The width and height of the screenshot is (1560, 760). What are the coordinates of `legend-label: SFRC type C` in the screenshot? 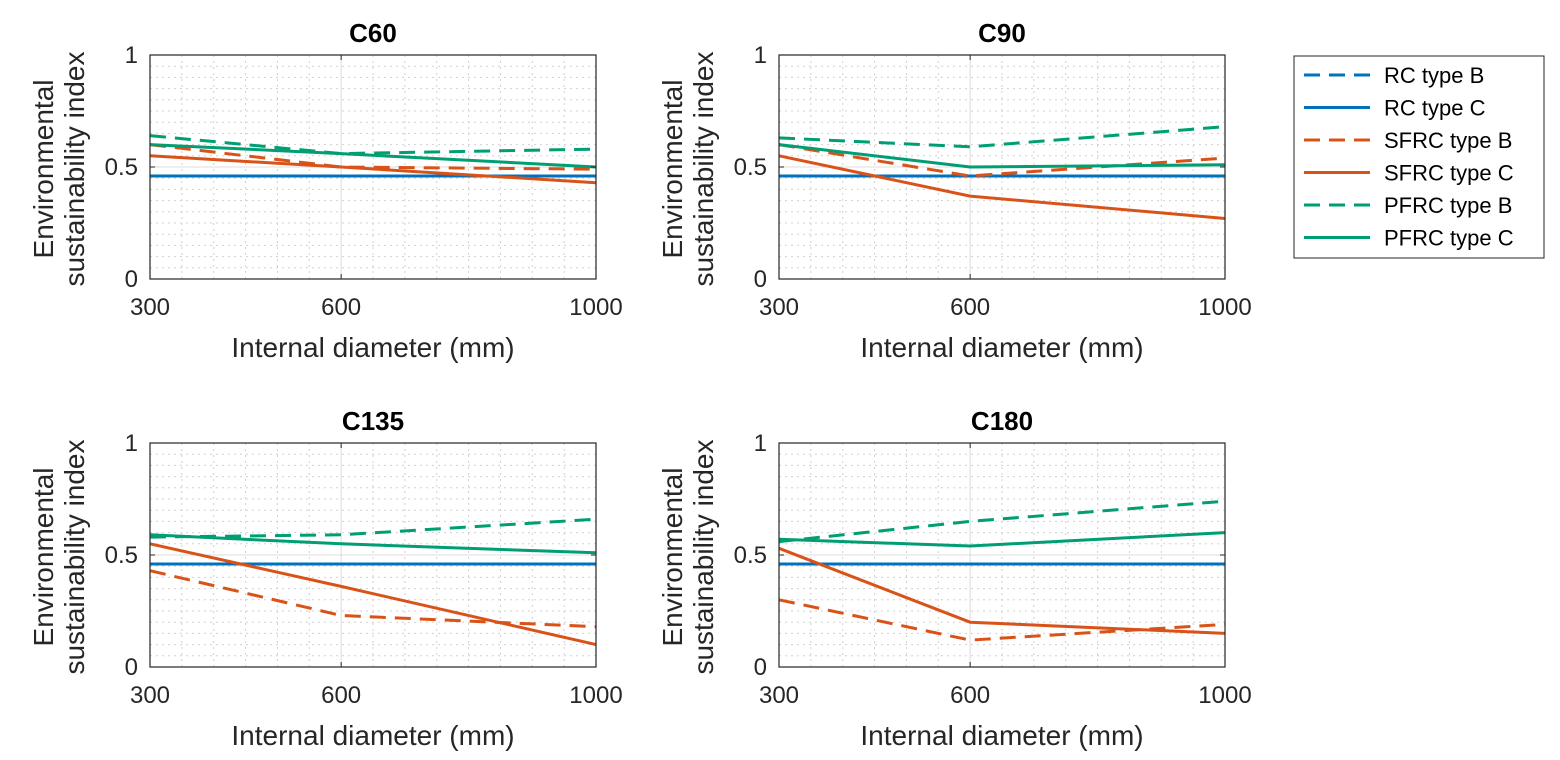 It's located at (1449, 173).